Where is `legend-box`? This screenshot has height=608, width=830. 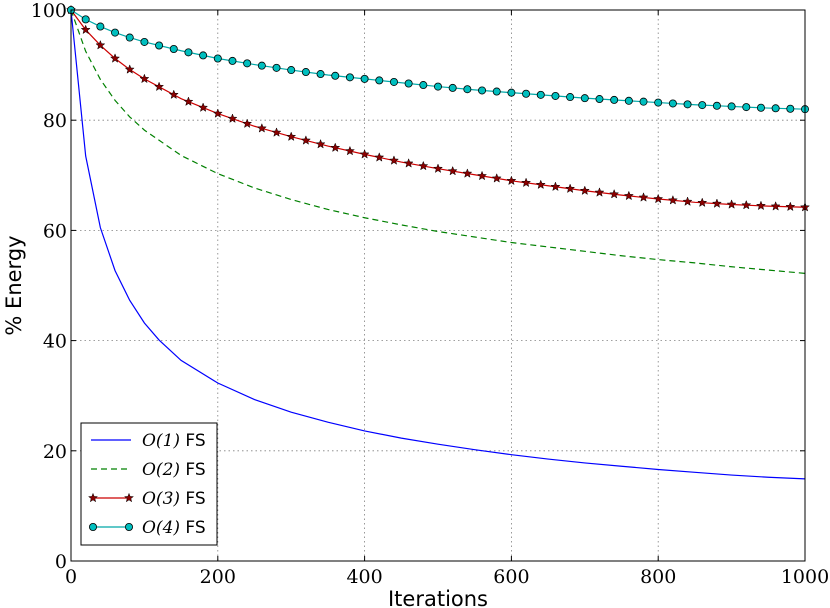
legend-box is located at coordinates (149, 484).